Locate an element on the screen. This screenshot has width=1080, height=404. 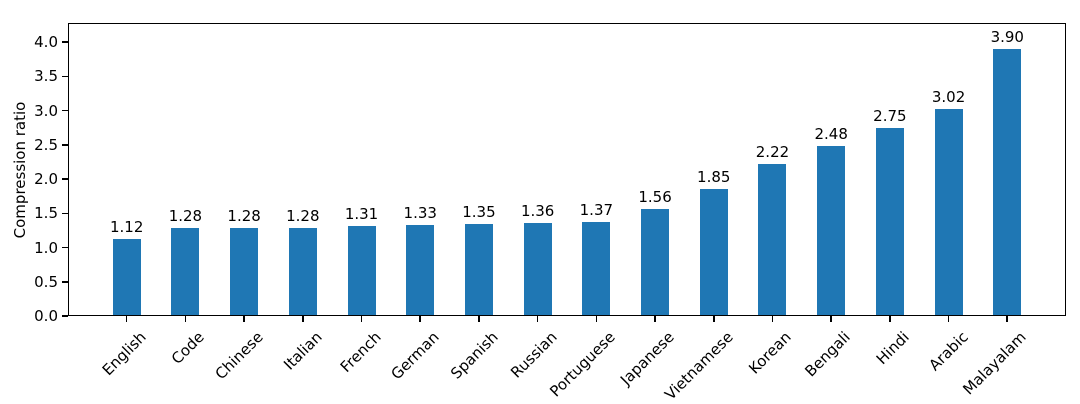
bar-bengali is located at coordinates (831, 231).